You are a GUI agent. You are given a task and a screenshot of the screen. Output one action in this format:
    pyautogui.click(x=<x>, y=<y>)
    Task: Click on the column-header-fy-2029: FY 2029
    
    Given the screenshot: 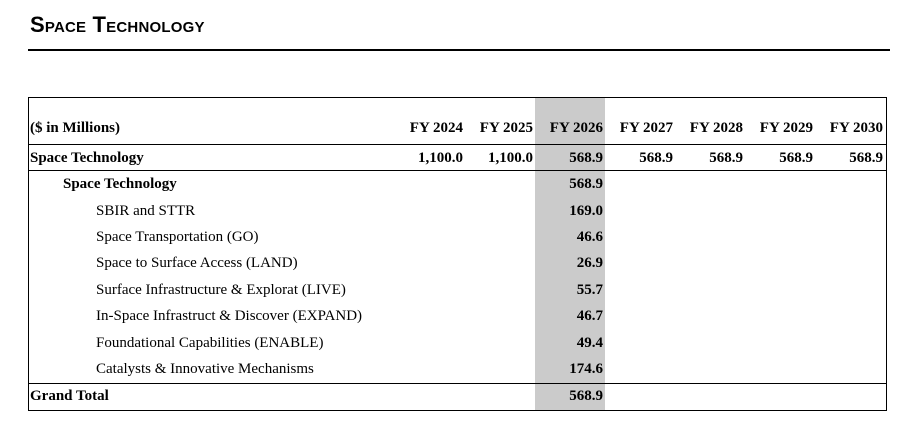 What is the action you would take?
    pyautogui.click(x=786, y=128)
    